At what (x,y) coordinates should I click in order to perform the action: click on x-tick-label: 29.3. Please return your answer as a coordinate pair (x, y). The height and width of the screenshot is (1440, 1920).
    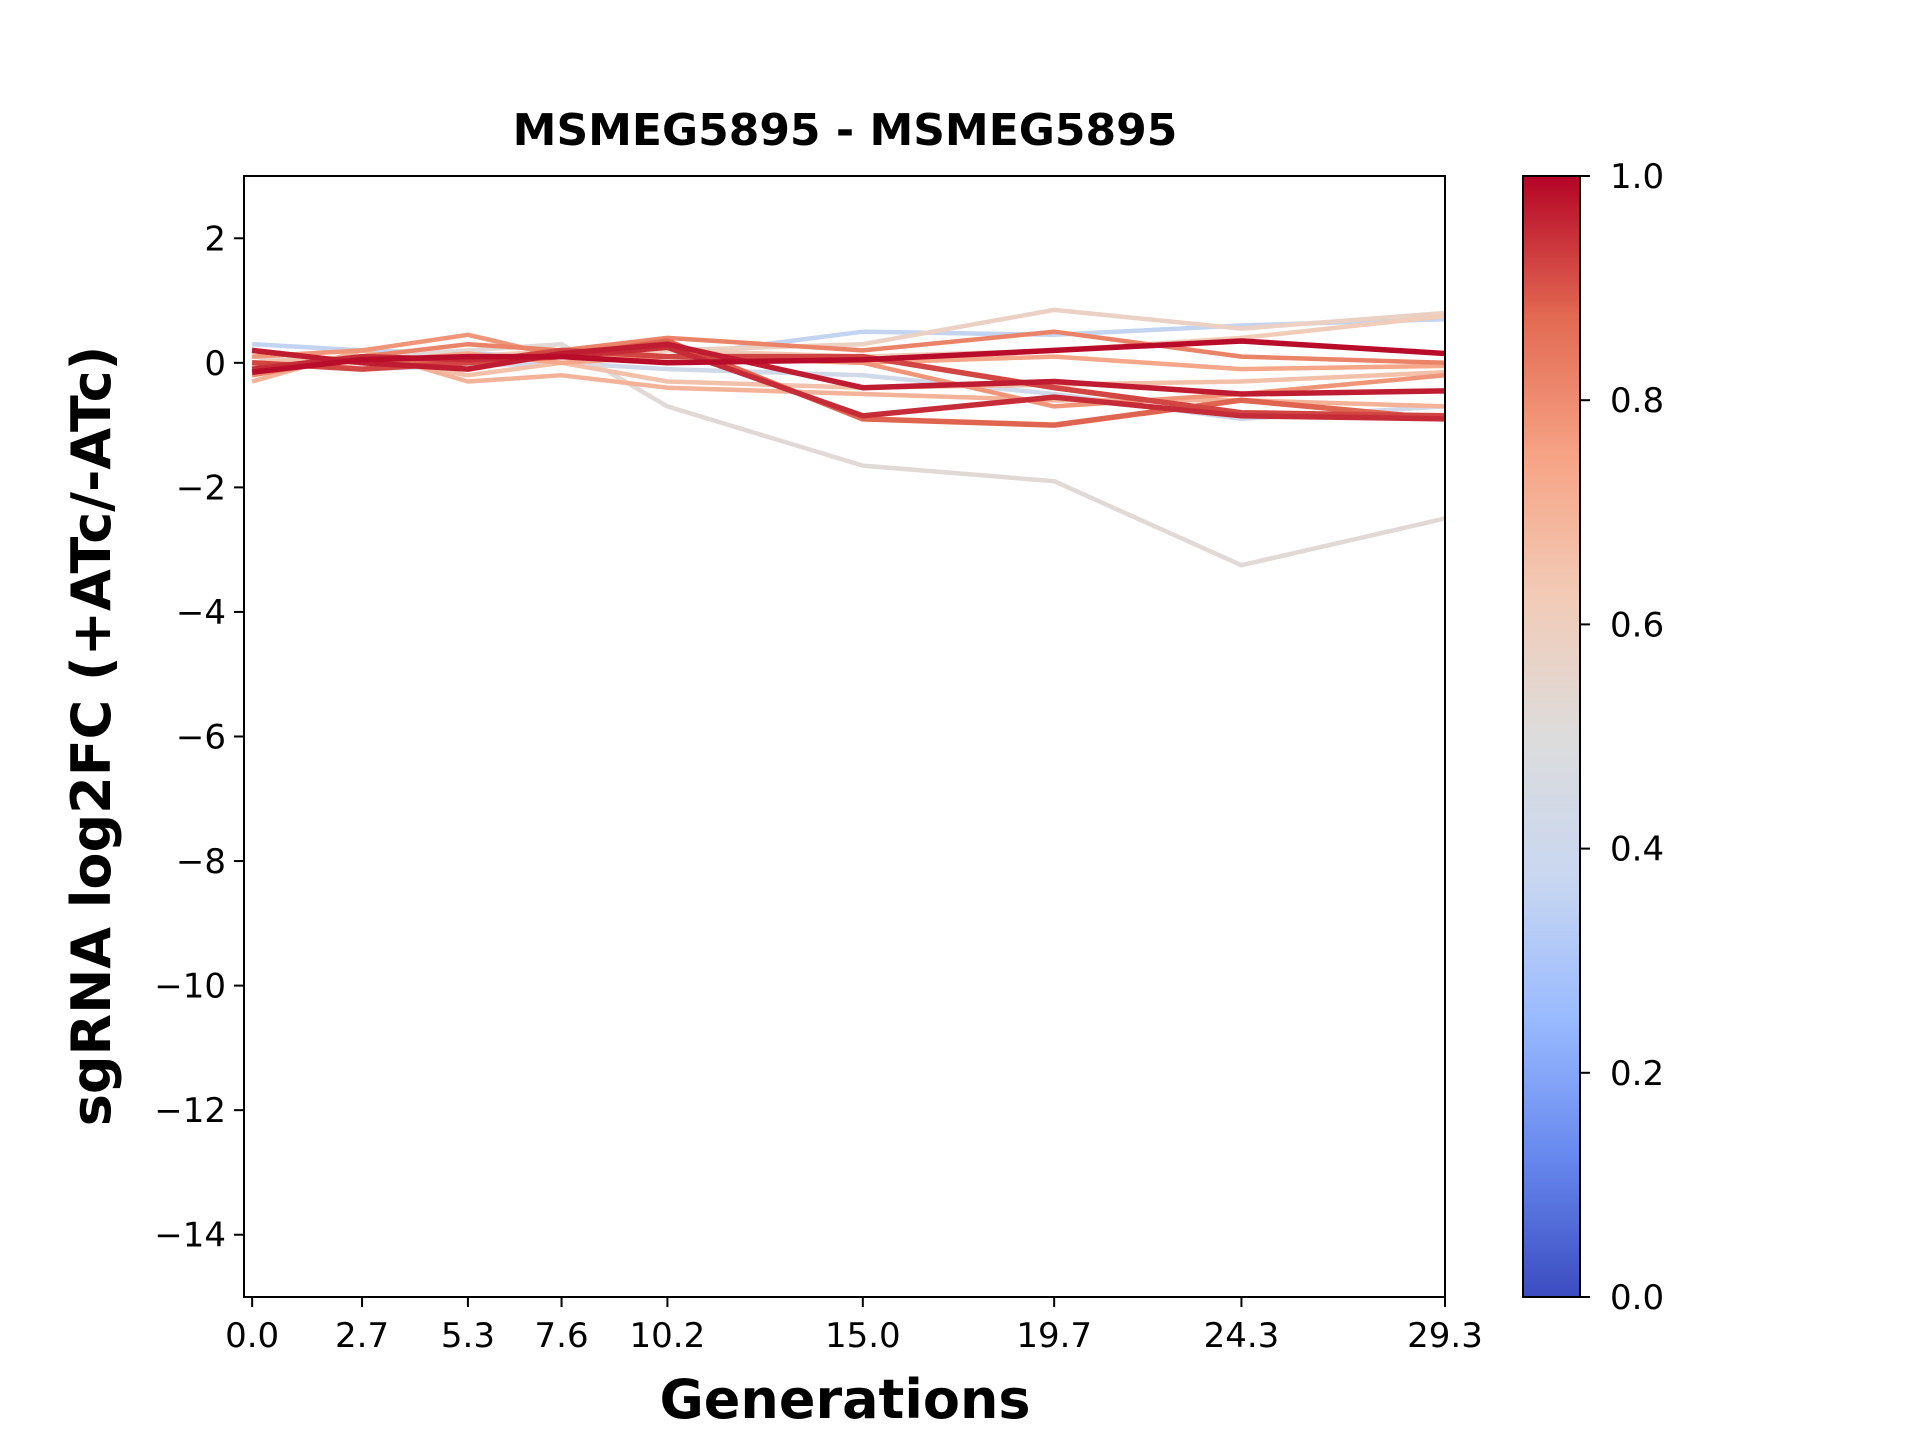
    Looking at the image, I should click on (1445, 1336).